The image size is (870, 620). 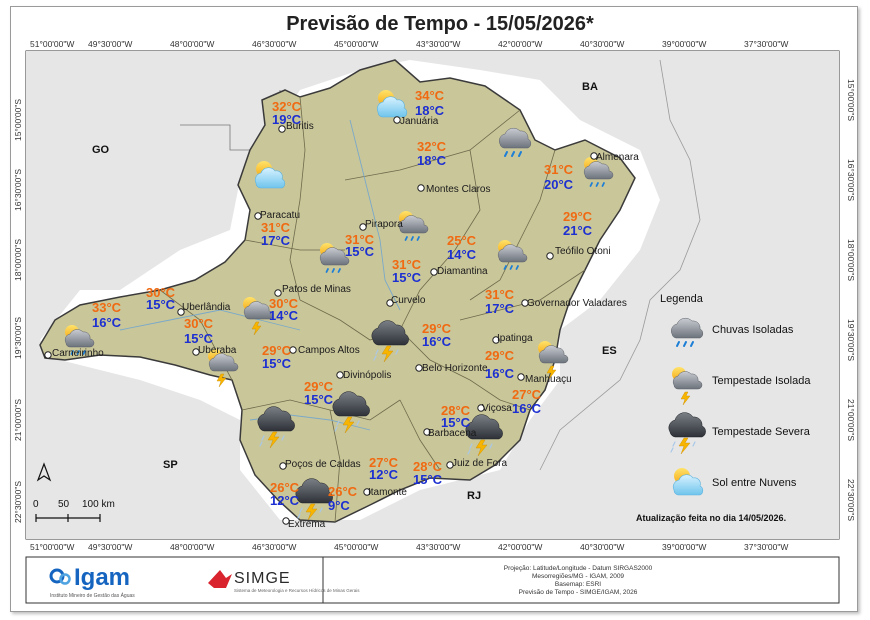 What do you see at coordinates (440, 24) in the screenshot?
I see `page-title: Previsão de Tempo - 15/05/2026*` at bounding box center [440, 24].